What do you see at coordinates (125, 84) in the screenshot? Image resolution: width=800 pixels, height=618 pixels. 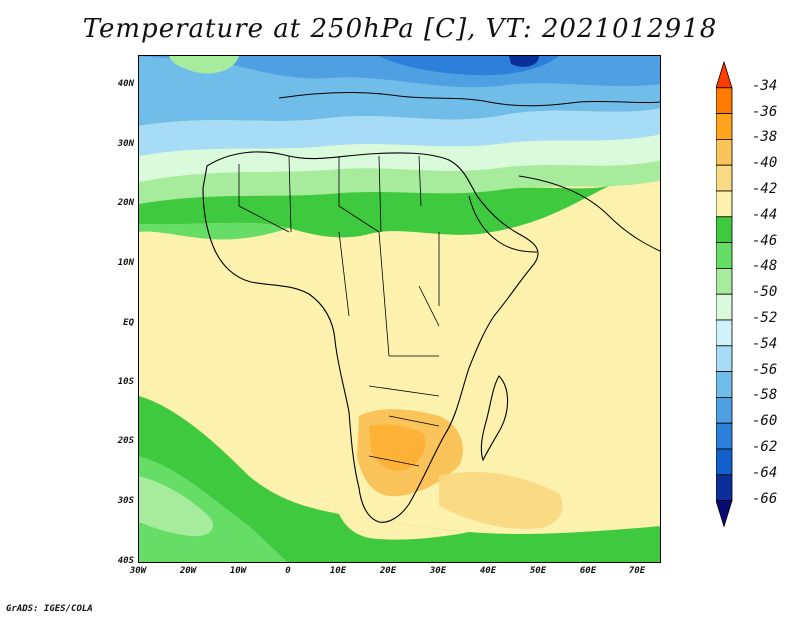 I see `lat-label-40n: 40N` at bounding box center [125, 84].